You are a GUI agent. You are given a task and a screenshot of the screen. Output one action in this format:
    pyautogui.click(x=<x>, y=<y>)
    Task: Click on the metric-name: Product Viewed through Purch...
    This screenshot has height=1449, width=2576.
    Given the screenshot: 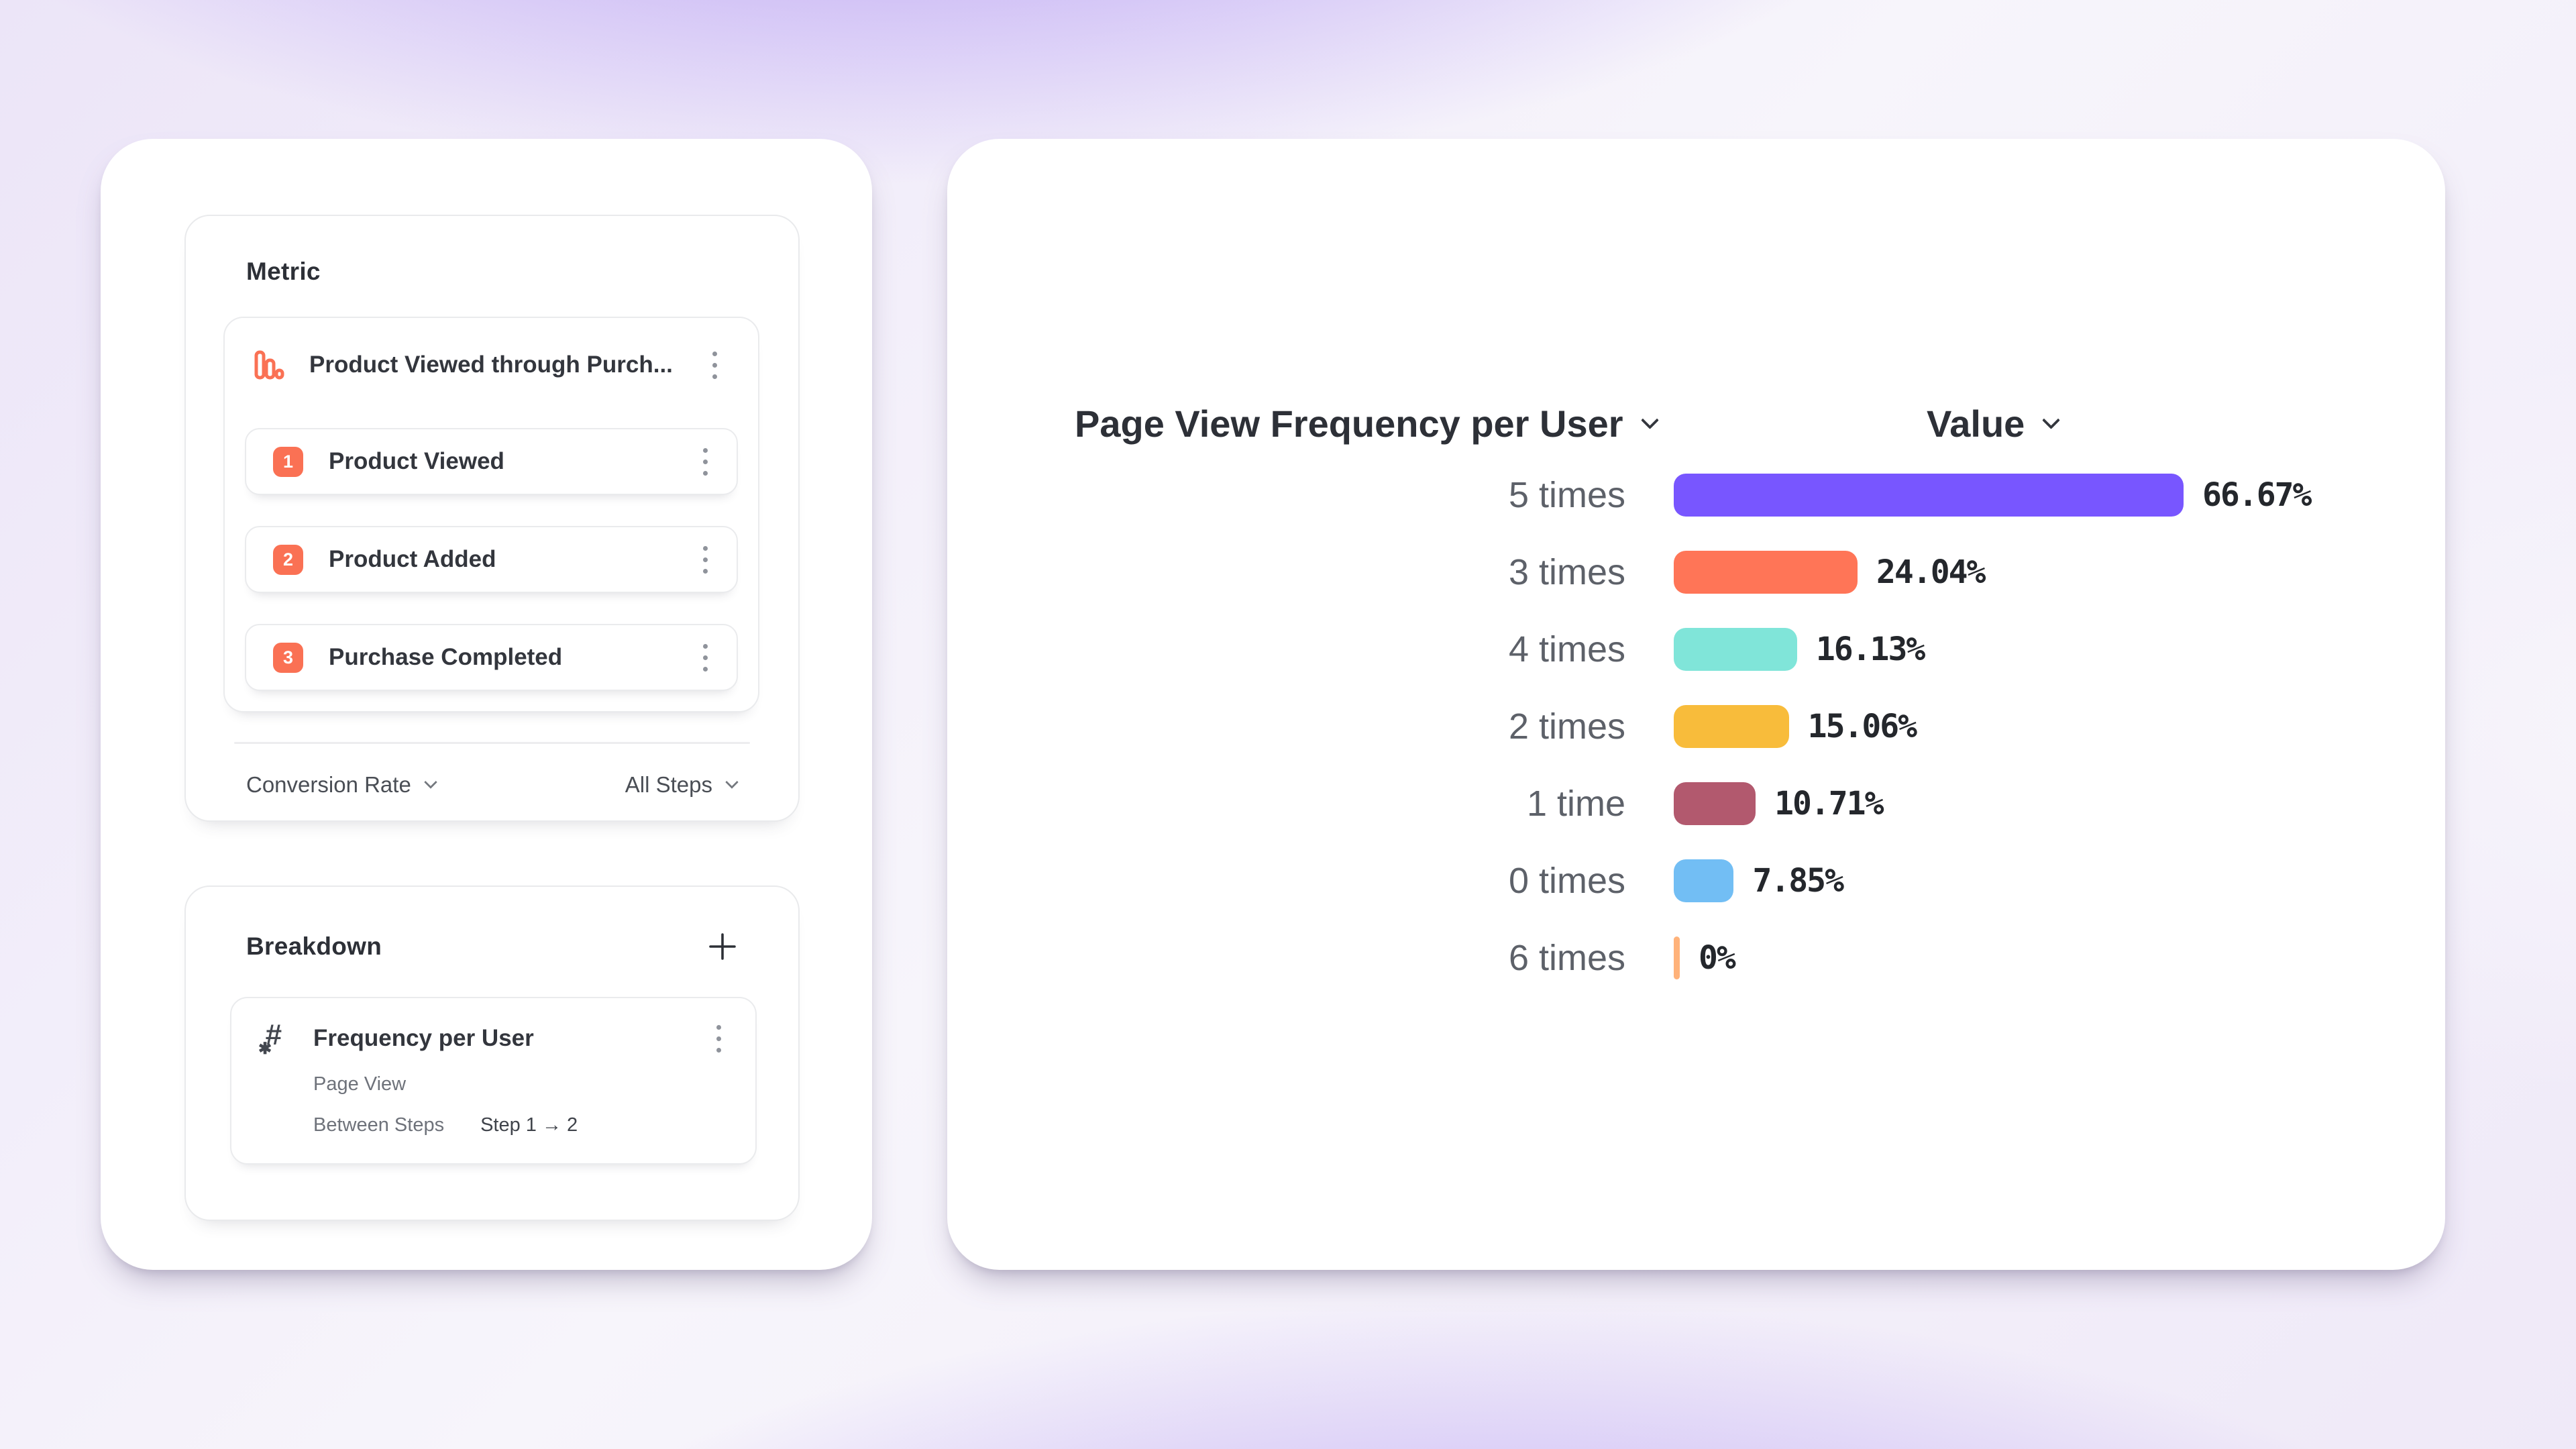 What is the action you would take?
    pyautogui.click(x=491, y=365)
    